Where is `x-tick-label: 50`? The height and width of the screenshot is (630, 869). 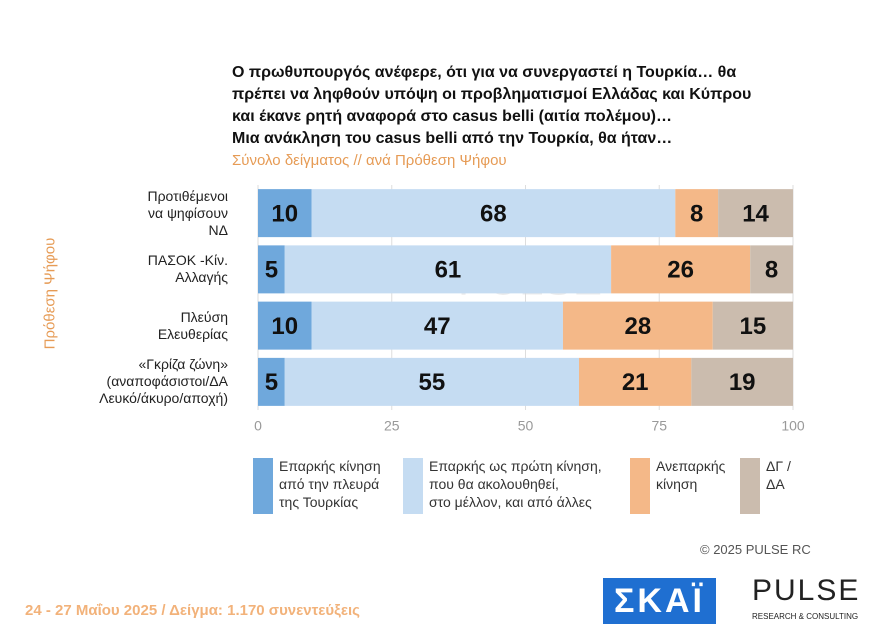
x-tick-label: 50 is located at coordinates (526, 426).